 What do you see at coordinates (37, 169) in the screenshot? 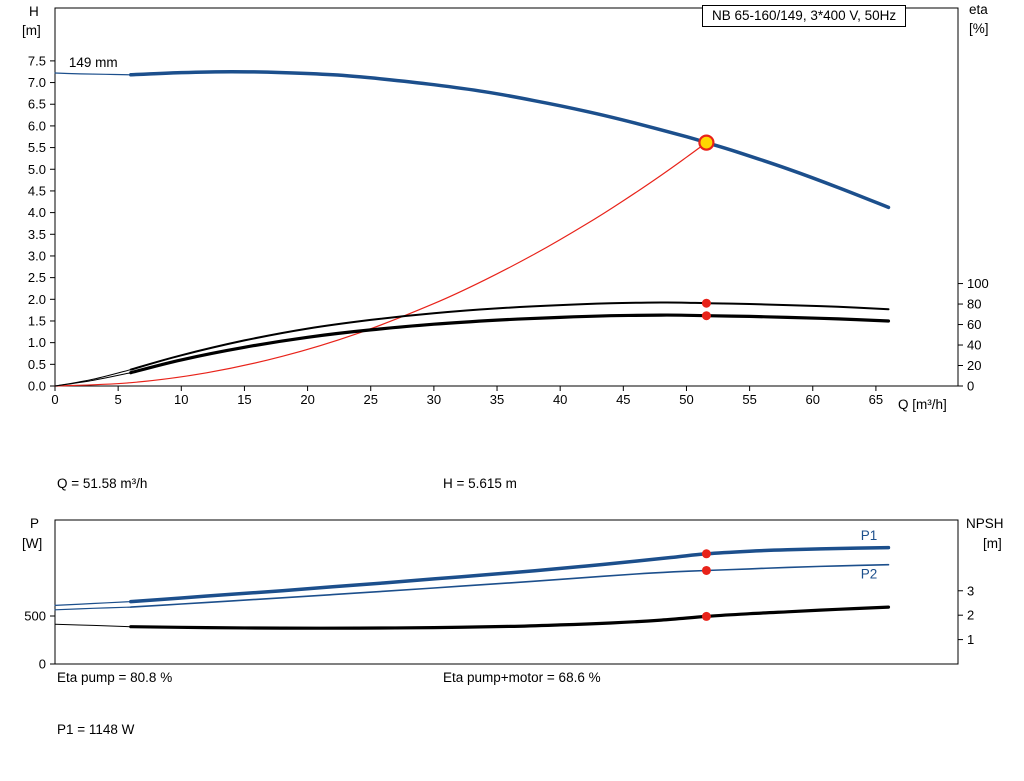
I see `left-tick-label: 5.0` at bounding box center [37, 169].